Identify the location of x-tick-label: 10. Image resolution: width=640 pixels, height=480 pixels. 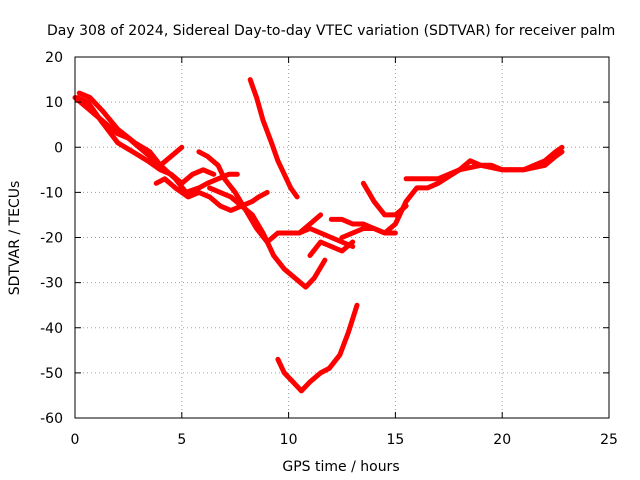
(289, 440).